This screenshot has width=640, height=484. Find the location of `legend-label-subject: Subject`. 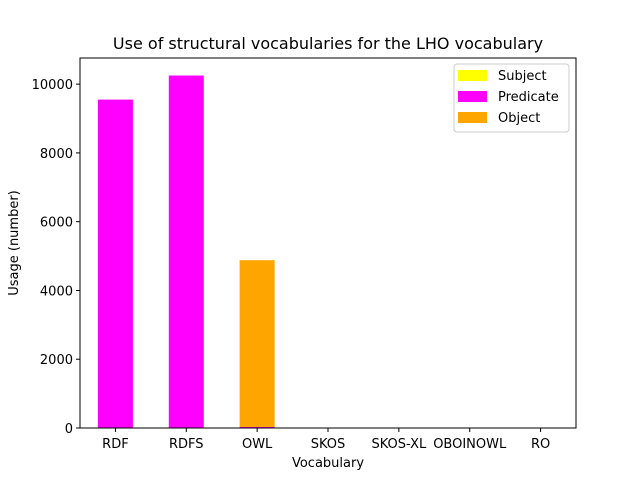

legend-label-subject: Subject is located at coordinates (522, 76).